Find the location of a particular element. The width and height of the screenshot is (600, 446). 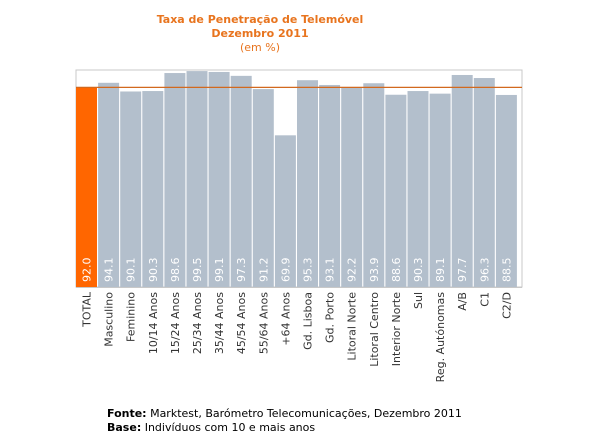

data-label: 88.5 is located at coordinates (506, 269).